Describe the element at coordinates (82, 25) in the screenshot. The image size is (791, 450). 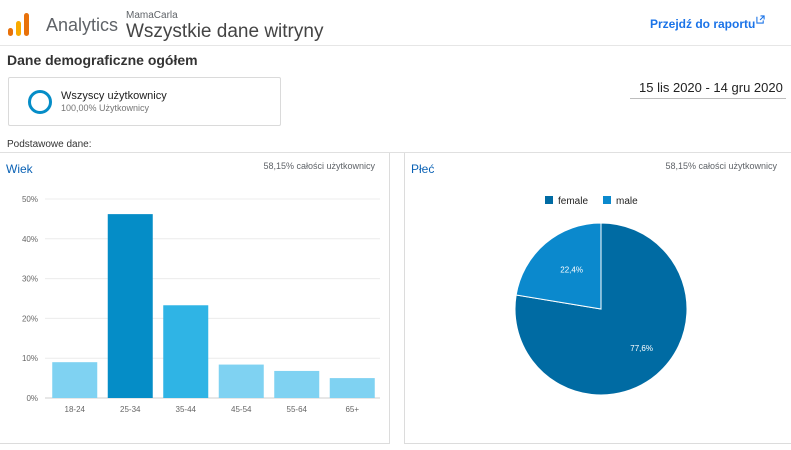
I see `app-name: Analytics` at that location.